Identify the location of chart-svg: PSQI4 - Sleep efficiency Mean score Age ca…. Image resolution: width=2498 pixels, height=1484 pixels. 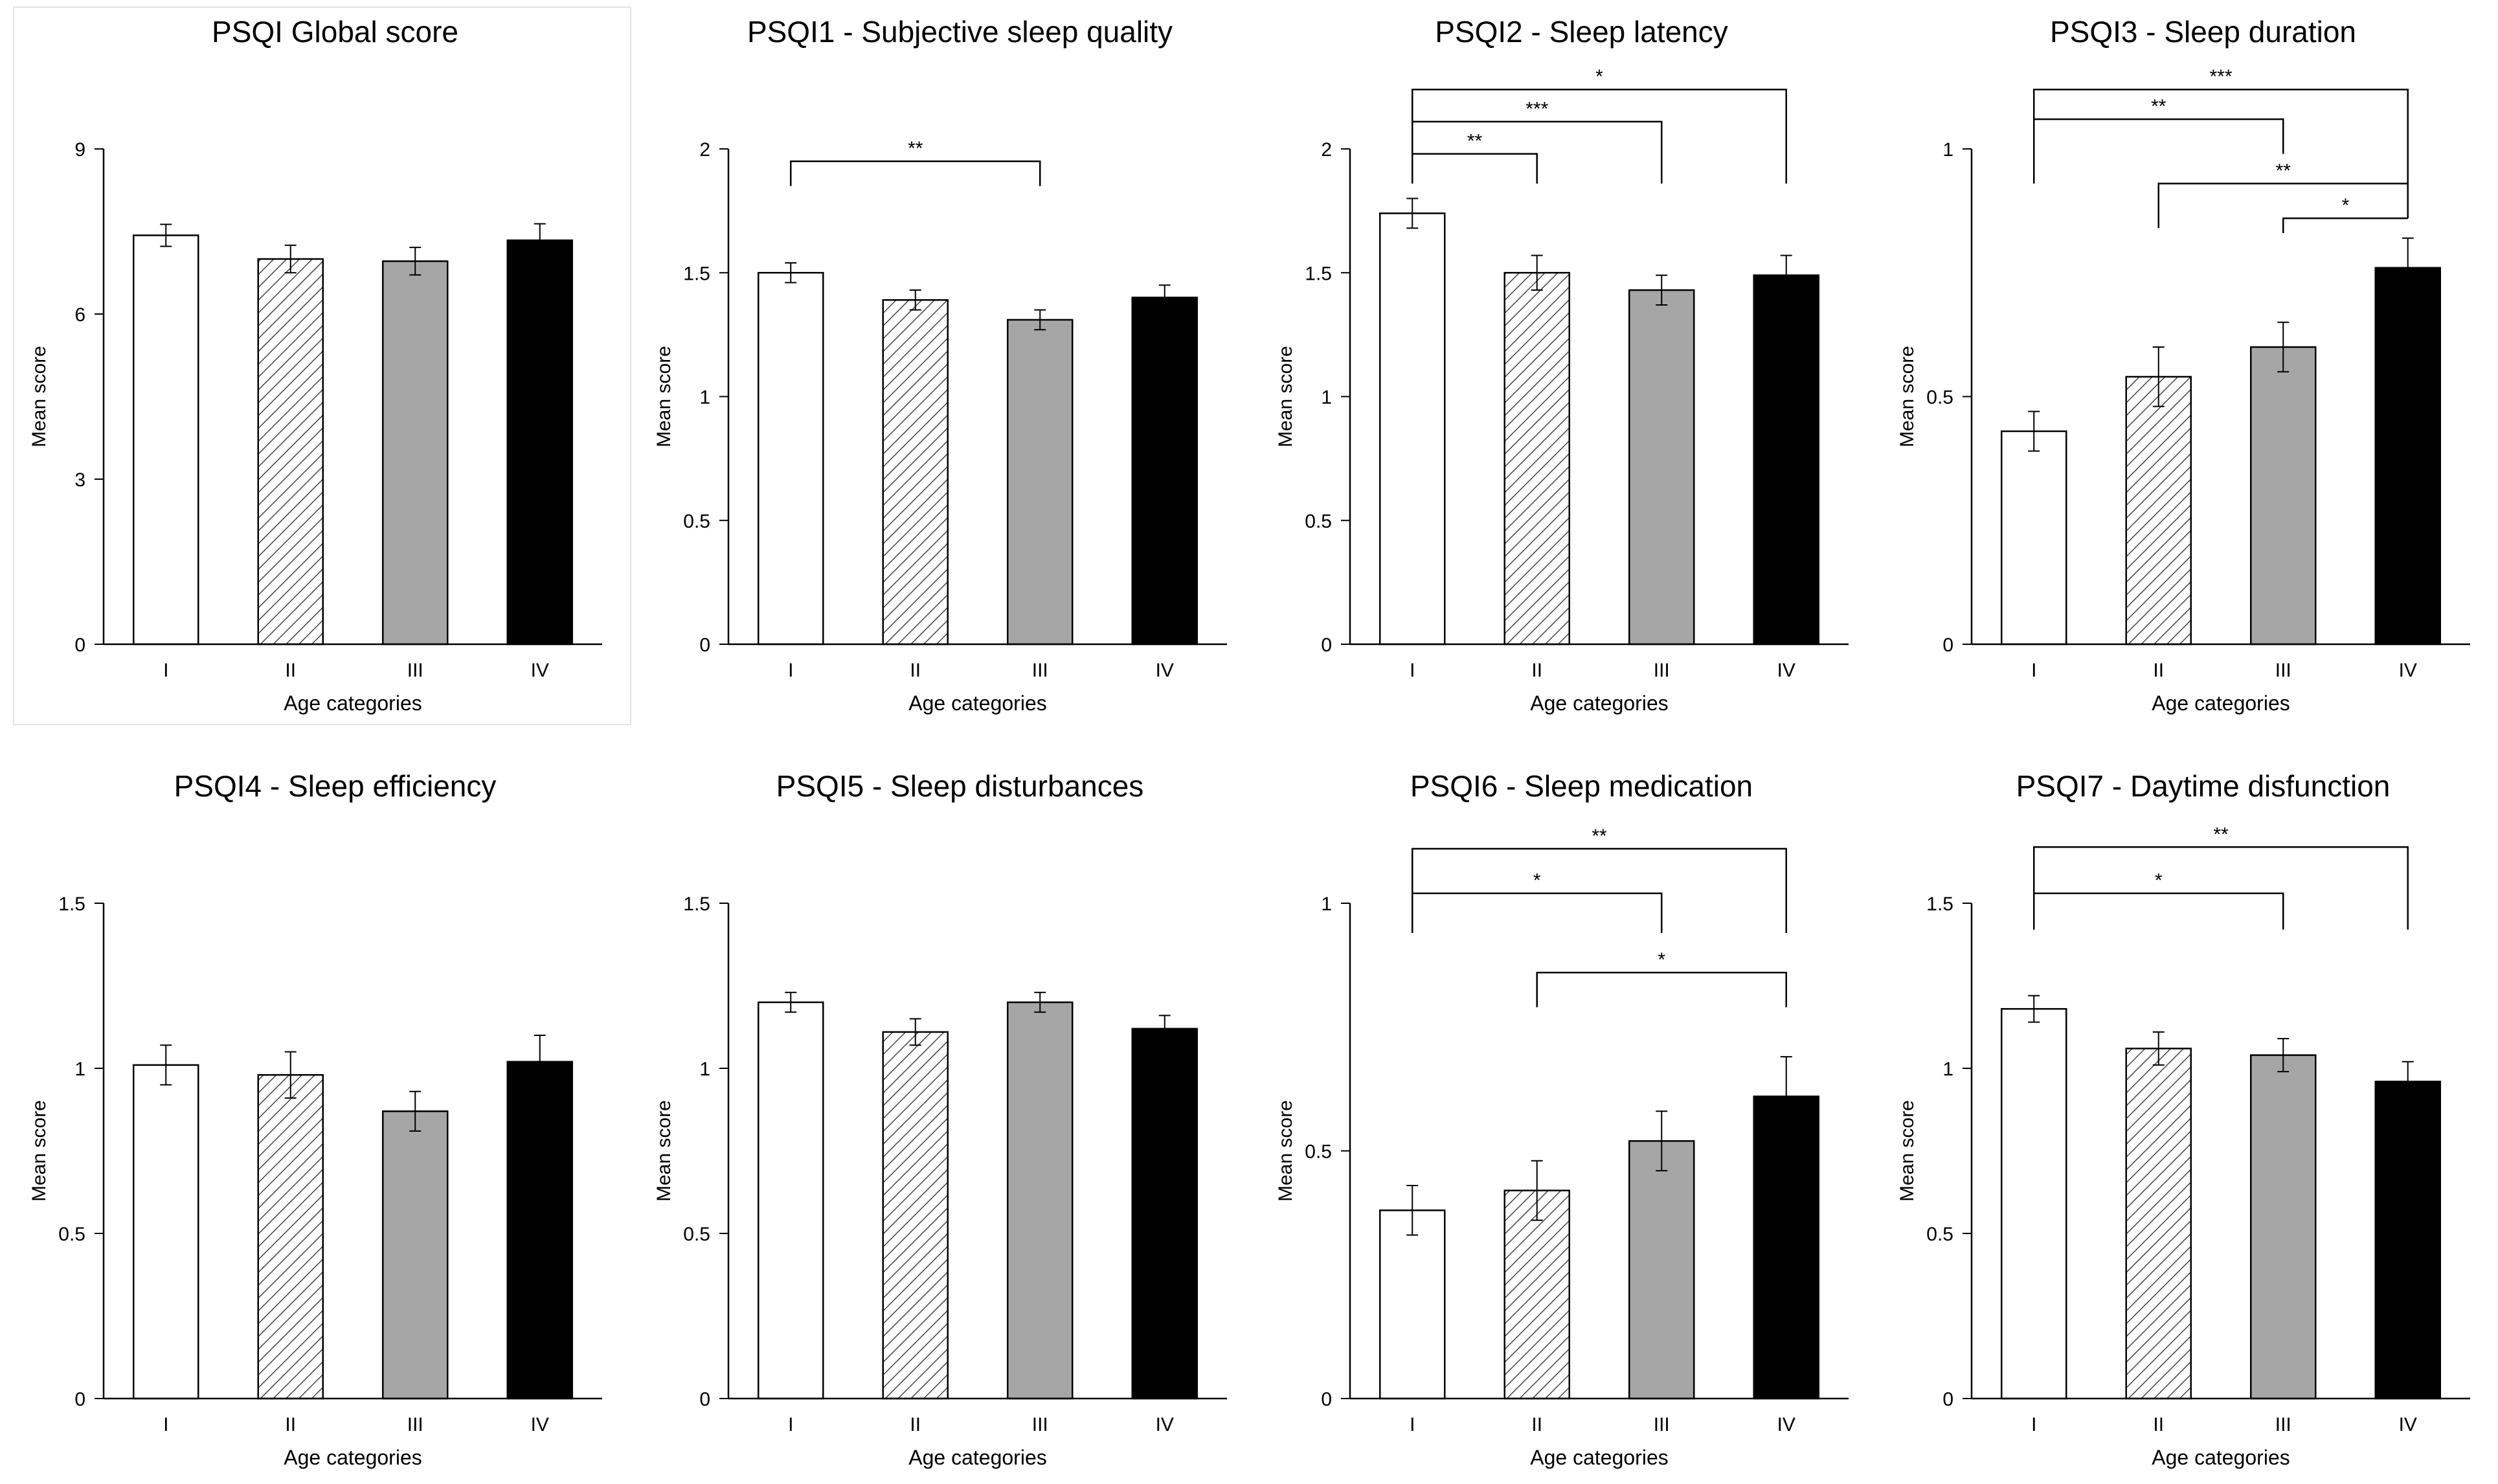
(315, 1119).